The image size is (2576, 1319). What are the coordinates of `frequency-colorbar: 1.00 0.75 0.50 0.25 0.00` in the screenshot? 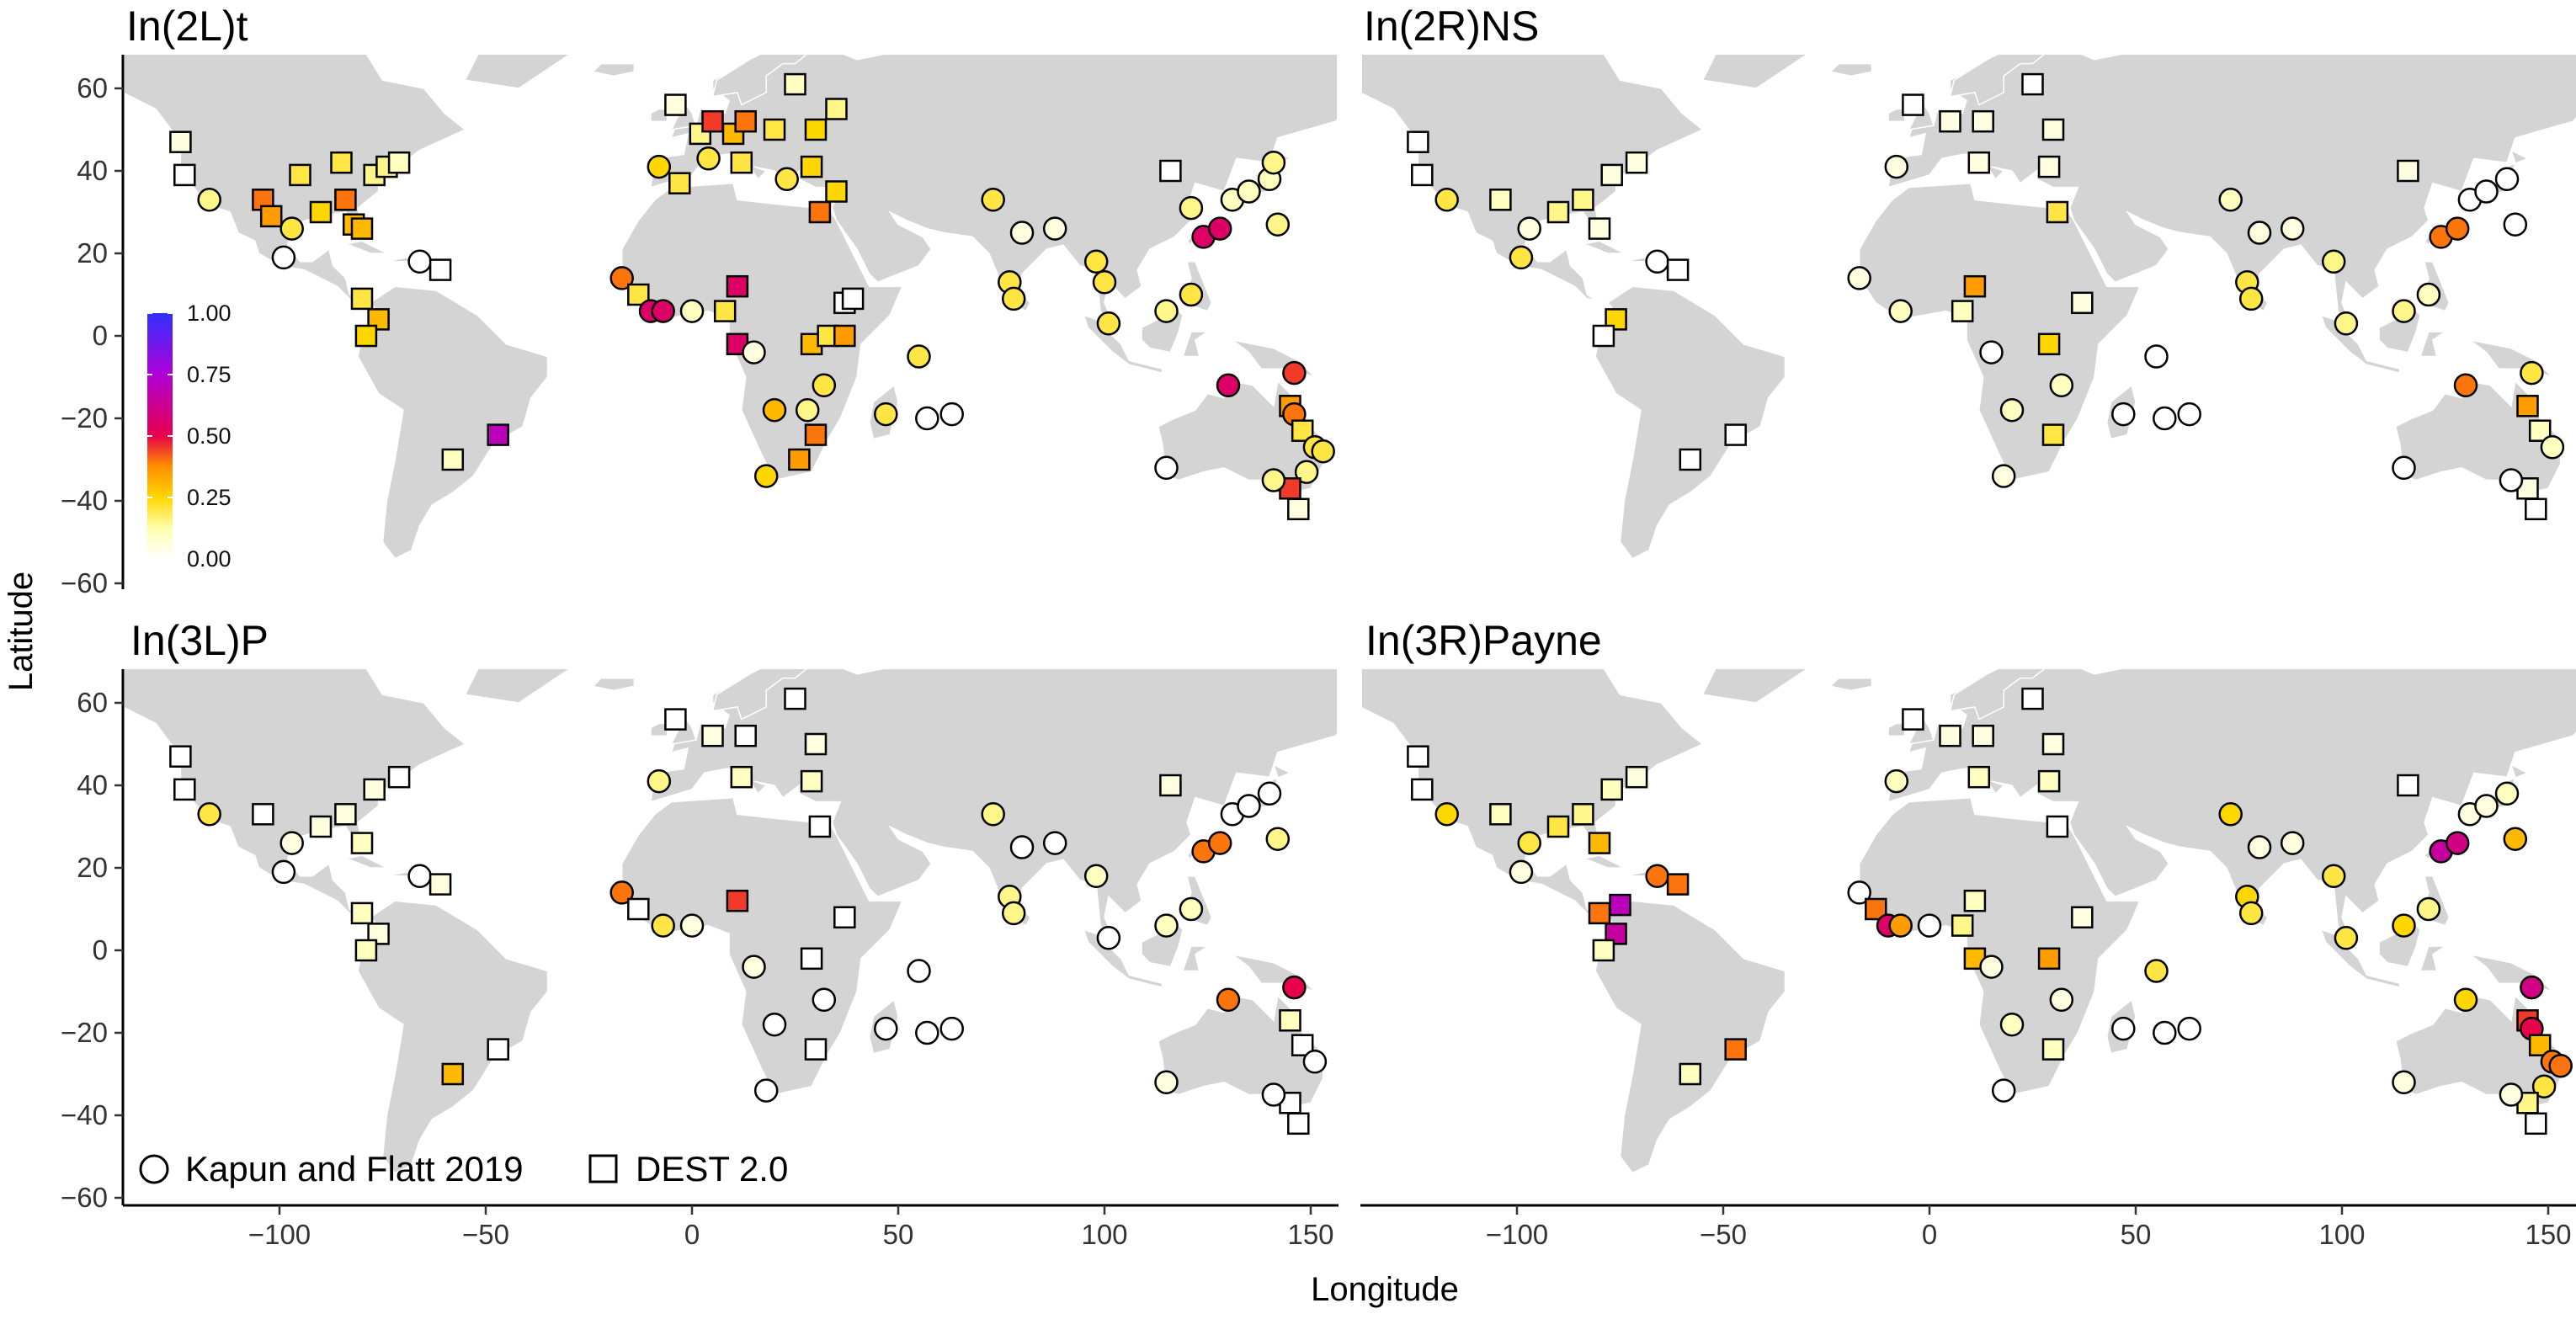 It's located at (190, 436).